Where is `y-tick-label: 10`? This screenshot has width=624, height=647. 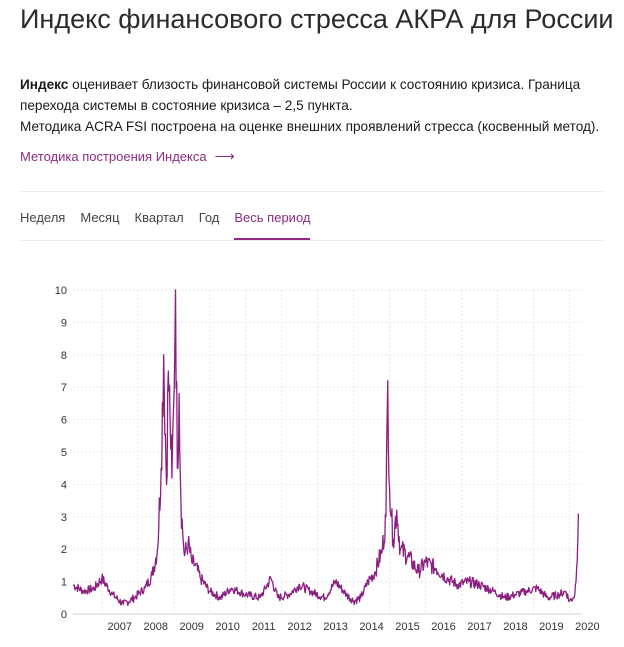 y-tick-label: 10 is located at coordinates (61, 291).